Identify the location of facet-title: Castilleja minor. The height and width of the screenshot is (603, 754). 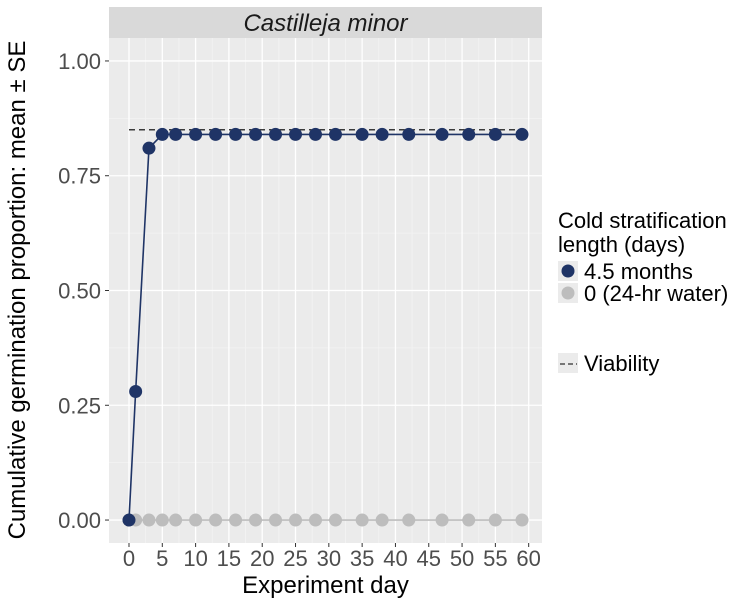
(325, 23).